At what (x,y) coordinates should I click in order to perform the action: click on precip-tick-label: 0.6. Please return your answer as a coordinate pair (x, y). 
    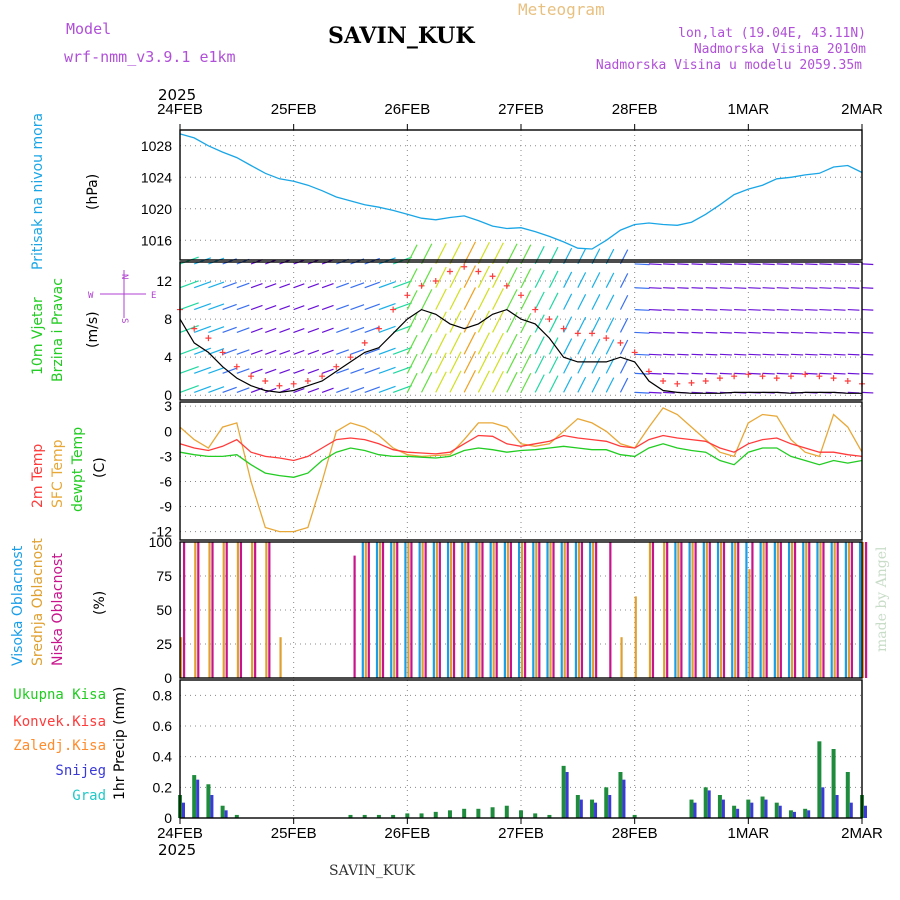
    Looking at the image, I should click on (163, 726).